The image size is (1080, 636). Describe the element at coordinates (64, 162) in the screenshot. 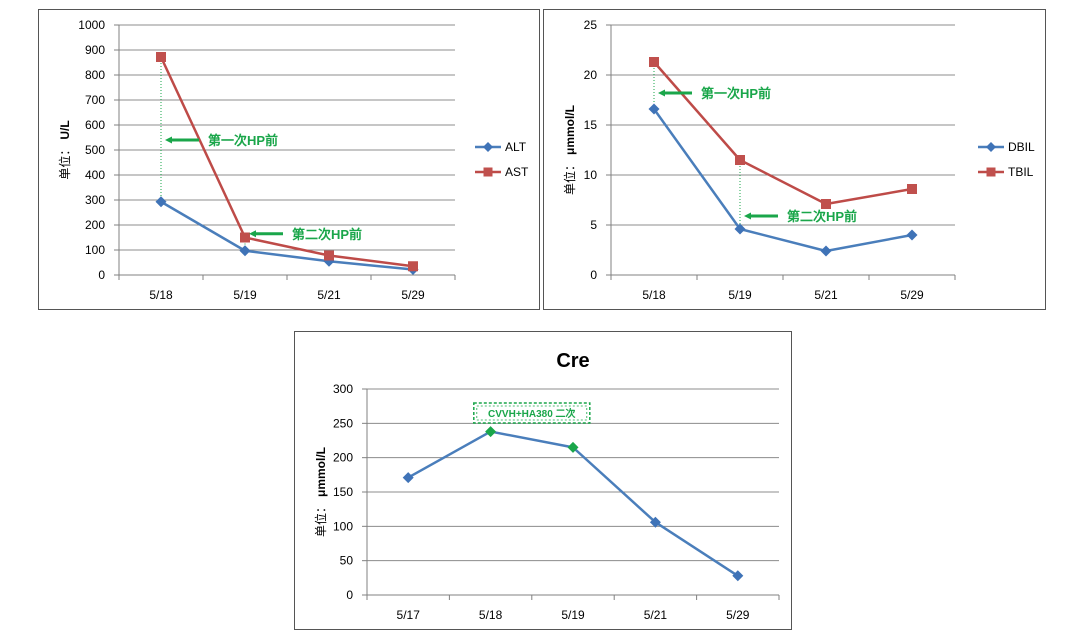

I see `liver-enzymes-y-axis-label-prefix: 单位：` at that location.